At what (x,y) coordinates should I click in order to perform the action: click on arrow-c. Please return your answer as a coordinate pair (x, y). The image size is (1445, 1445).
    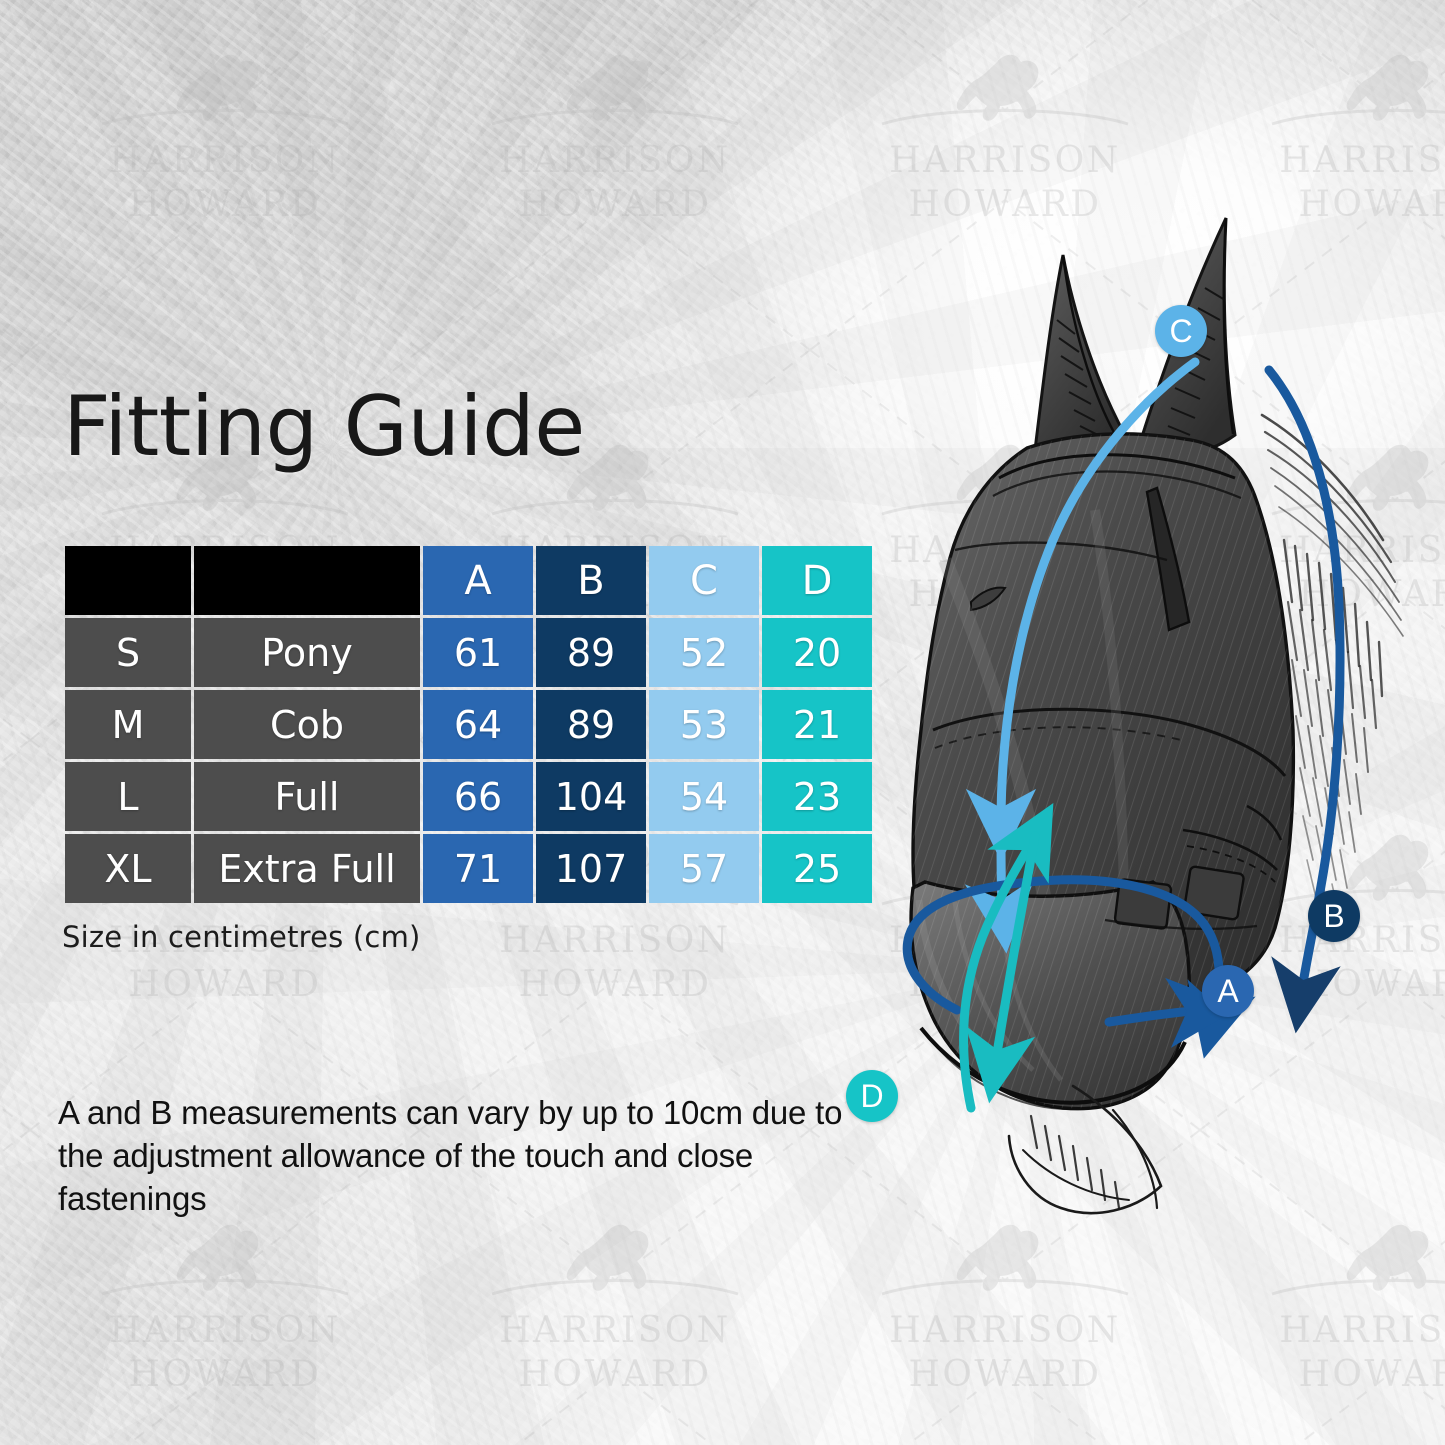
    Looking at the image, I should click on (1082, 609).